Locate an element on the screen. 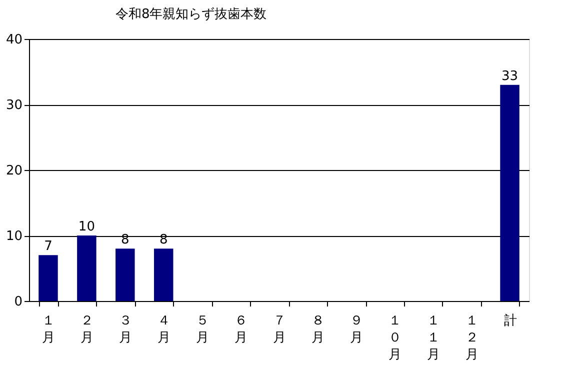 The image size is (565, 387). x-tick-label: ７月 is located at coordinates (279, 330).